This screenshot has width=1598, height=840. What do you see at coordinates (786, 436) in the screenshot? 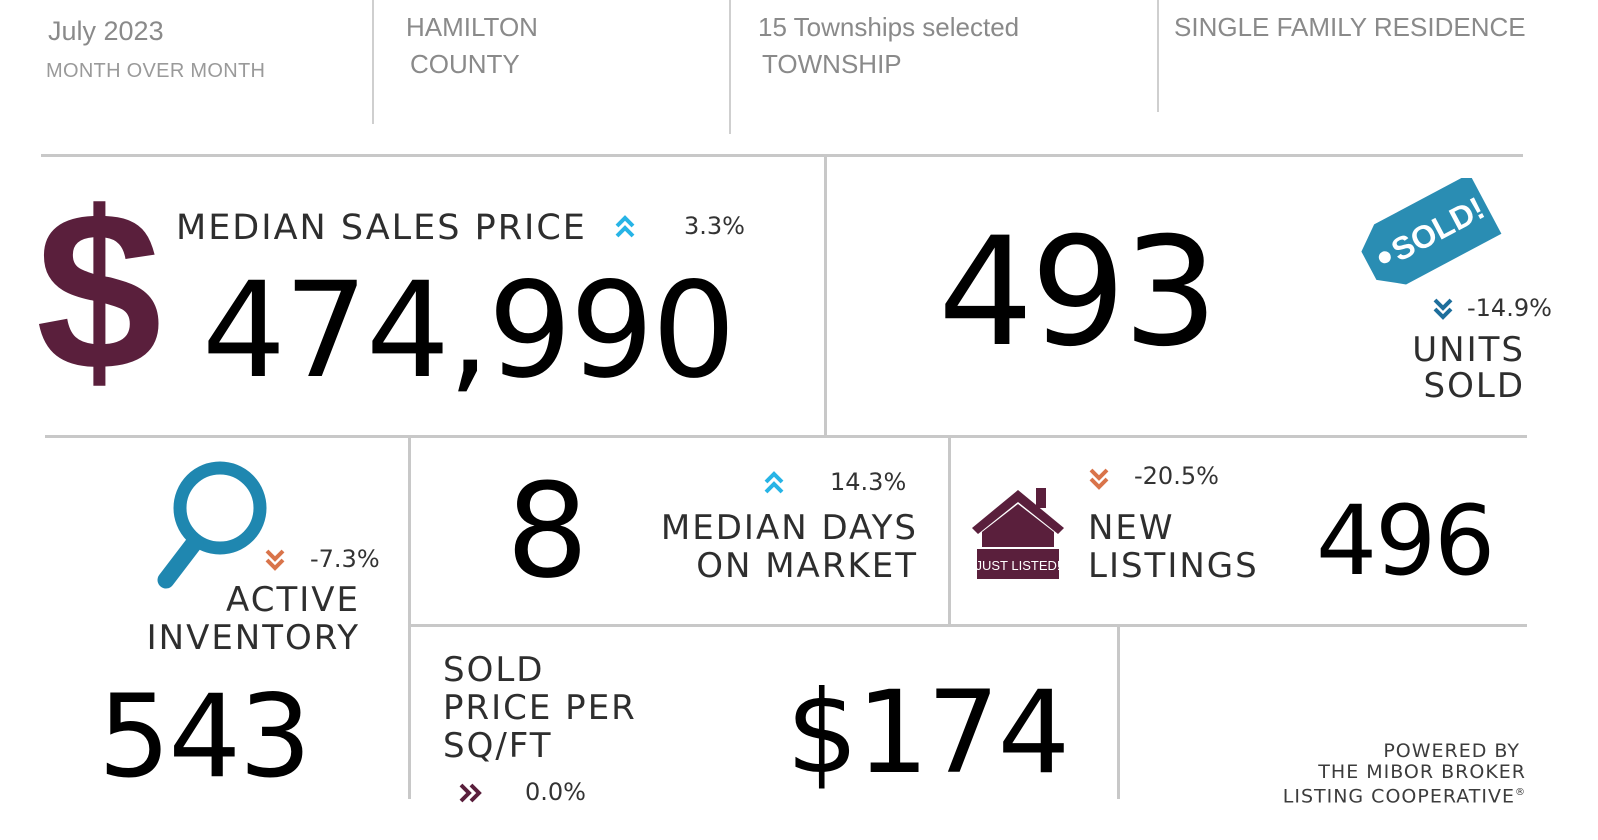
I see `grid-line-middle` at bounding box center [786, 436].